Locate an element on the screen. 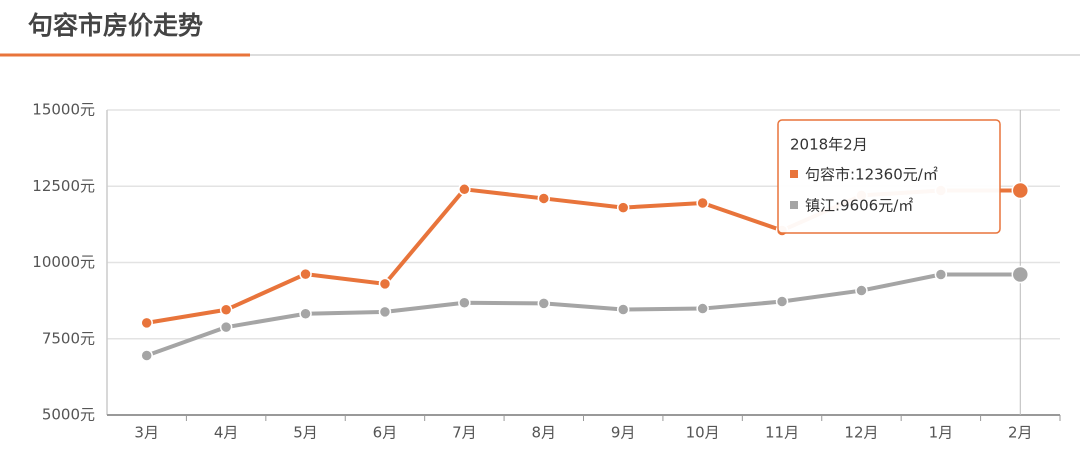 This screenshot has width=1080, height=450. x-tick-label: 7月 is located at coordinates (464, 433).